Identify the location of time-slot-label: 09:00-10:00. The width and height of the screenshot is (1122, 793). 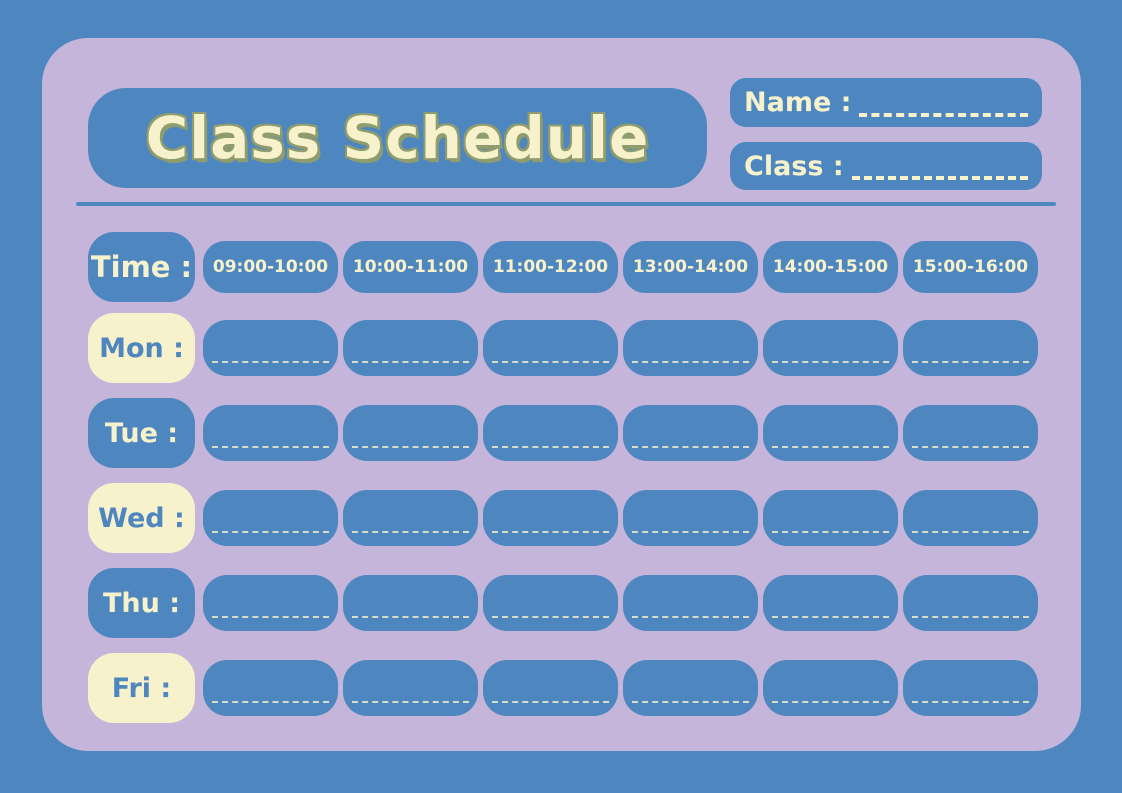
(270, 267).